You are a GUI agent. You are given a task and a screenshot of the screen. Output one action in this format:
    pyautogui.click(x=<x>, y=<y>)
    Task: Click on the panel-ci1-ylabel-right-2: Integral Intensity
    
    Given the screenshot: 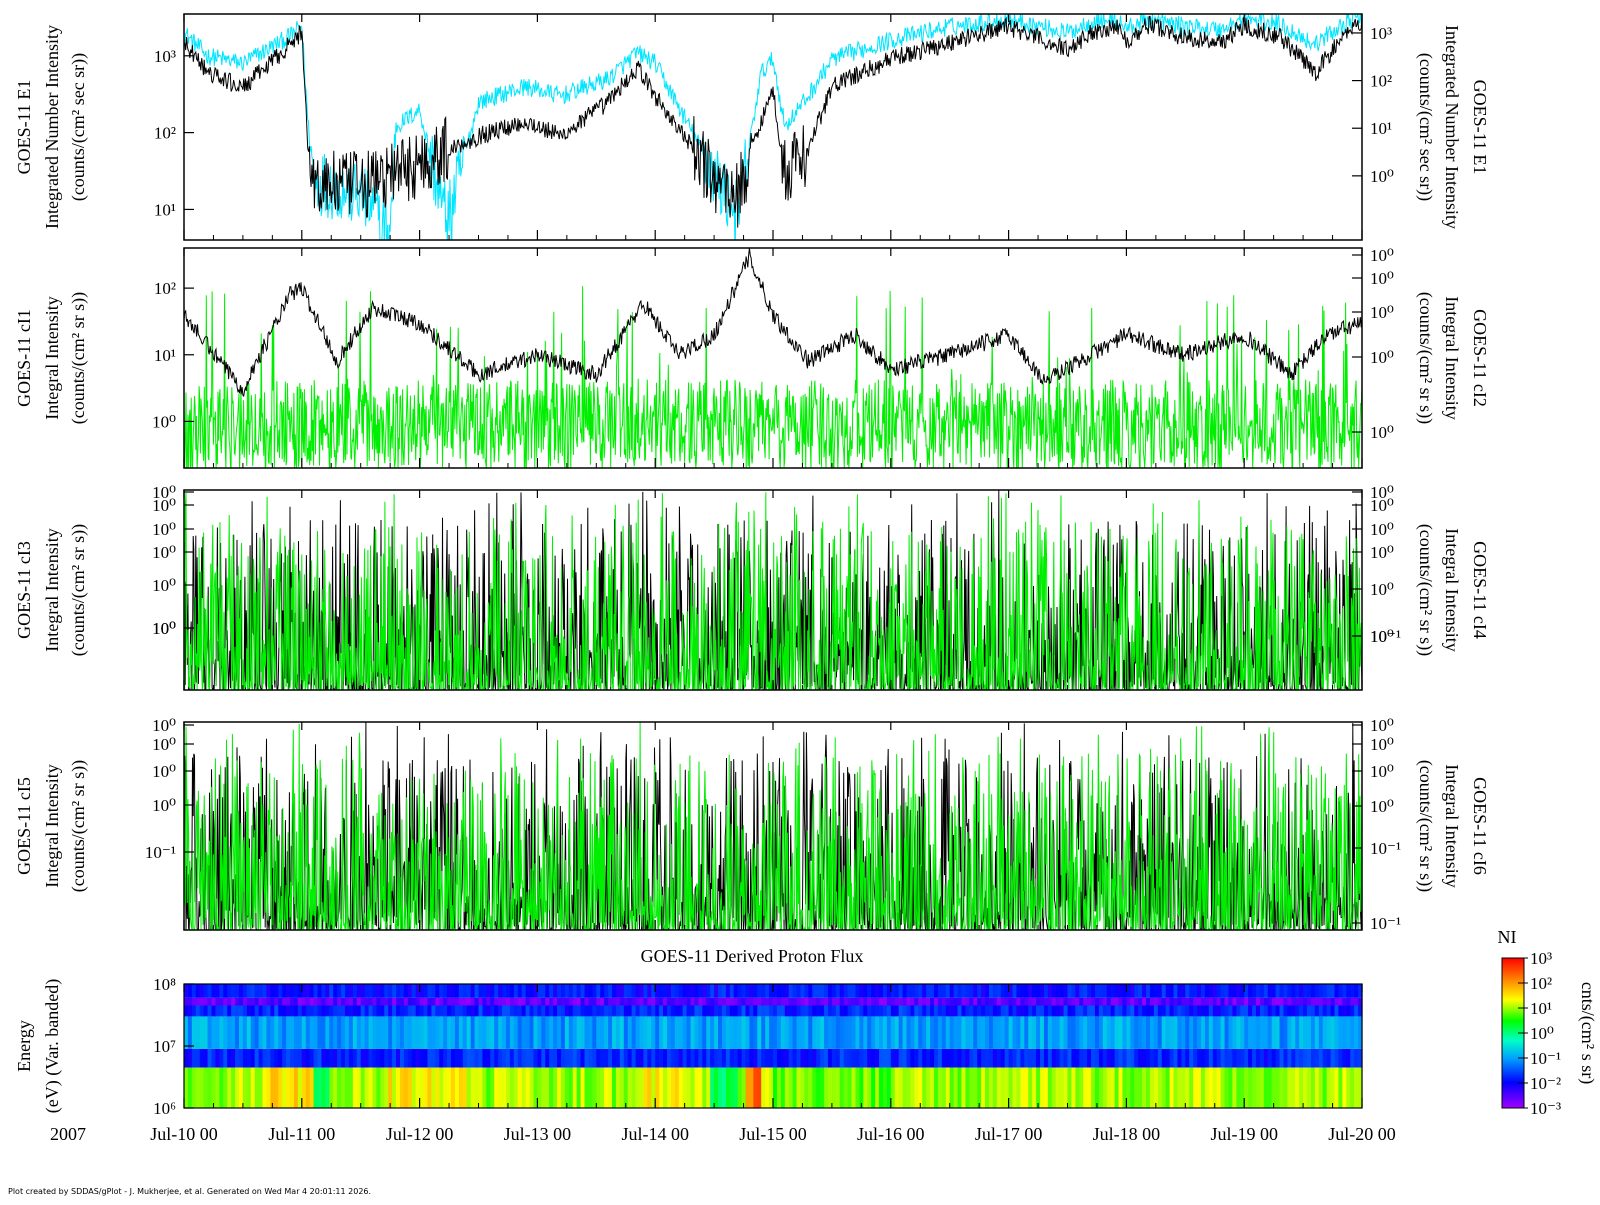 What is the action you would take?
    pyautogui.click(x=1452, y=357)
    